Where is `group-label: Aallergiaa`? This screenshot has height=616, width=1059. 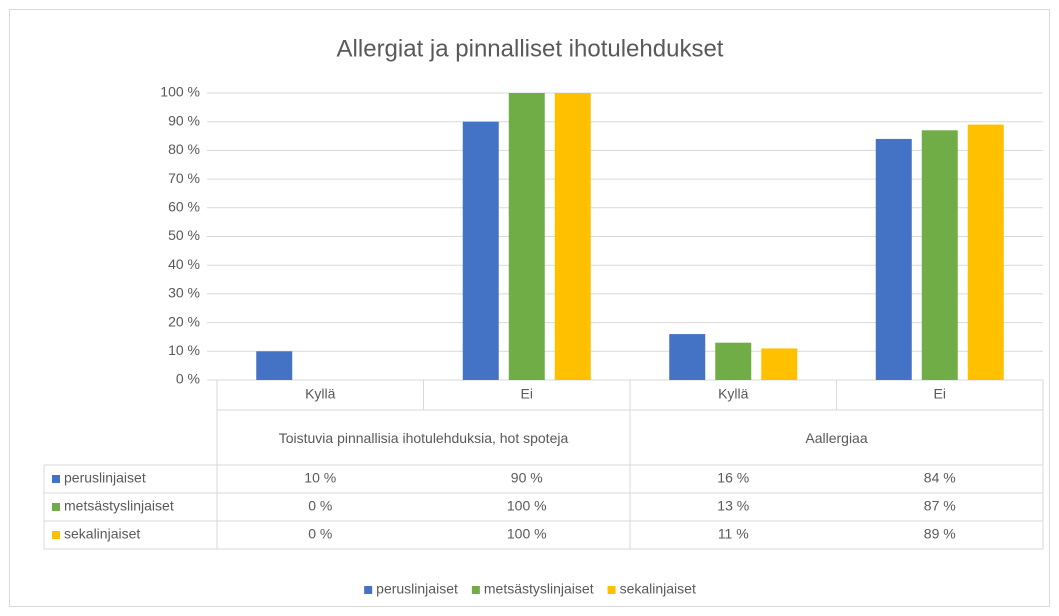 group-label: Aallergiaa is located at coordinates (836, 437).